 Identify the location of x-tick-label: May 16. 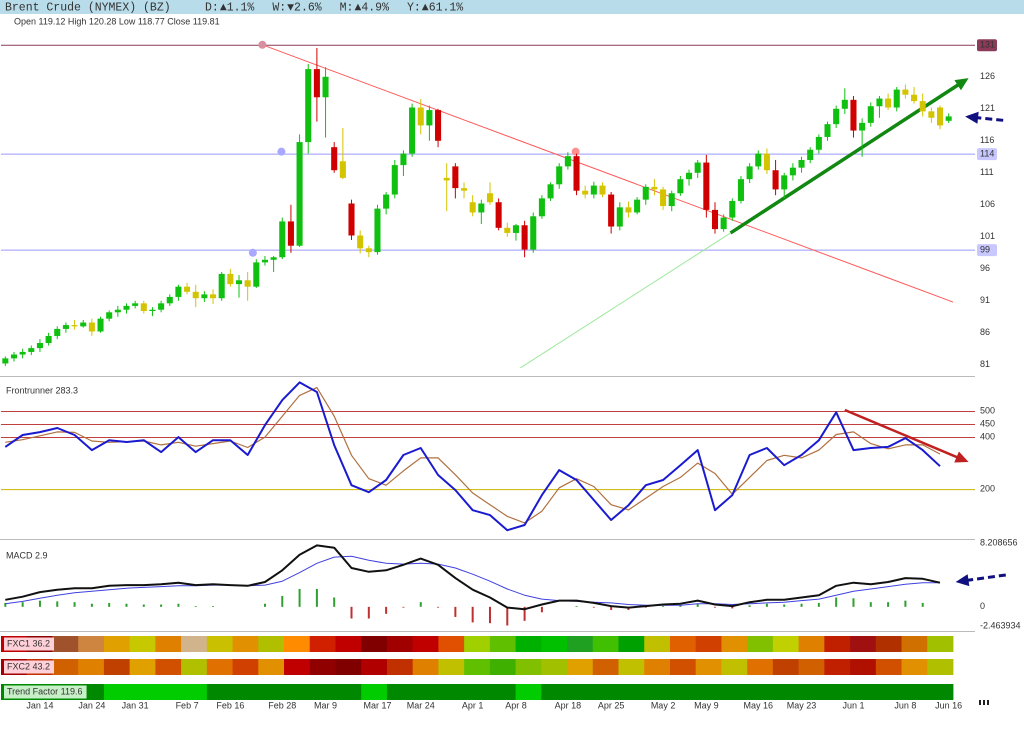
(759, 705).